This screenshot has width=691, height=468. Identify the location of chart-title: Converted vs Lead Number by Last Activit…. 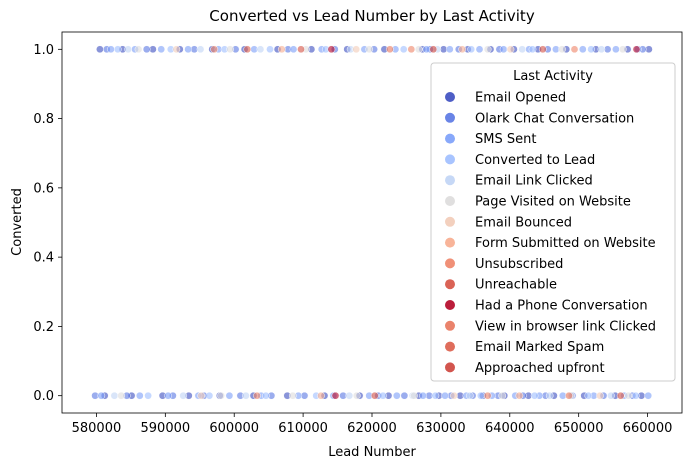
(372, 16).